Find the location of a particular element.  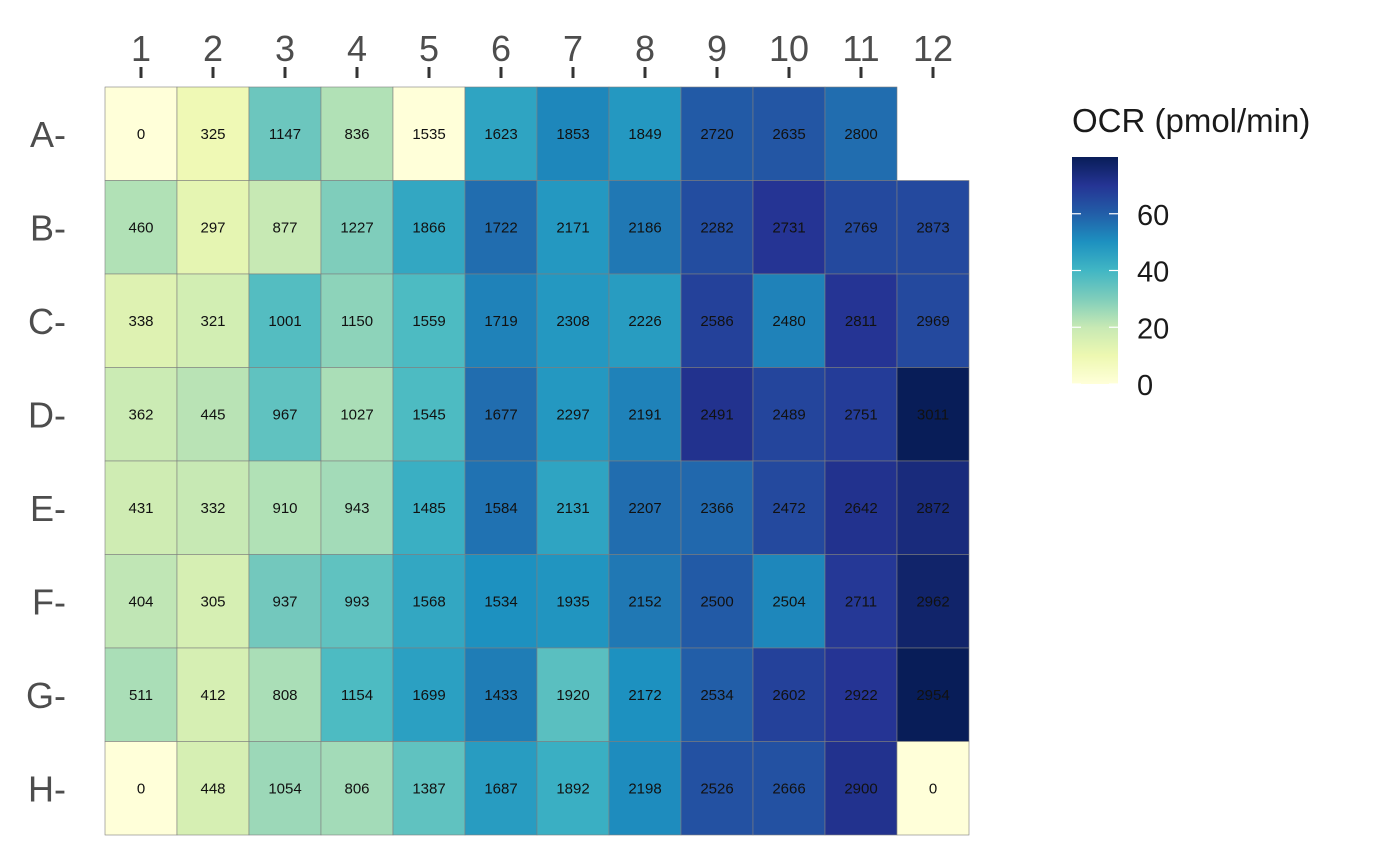

heatmap-cell-B7 is located at coordinates (573, 227).